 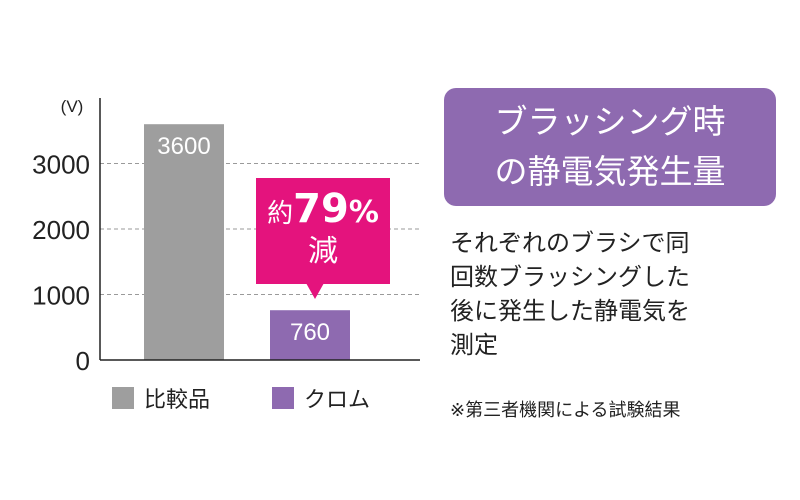 What do you see at coordinates (615, 294) in the screenshot?
I see `description: それぞれのブラシで同 回数ブラッシングした 後に発生した静電気を 測定` at bounding box center [615, 294].